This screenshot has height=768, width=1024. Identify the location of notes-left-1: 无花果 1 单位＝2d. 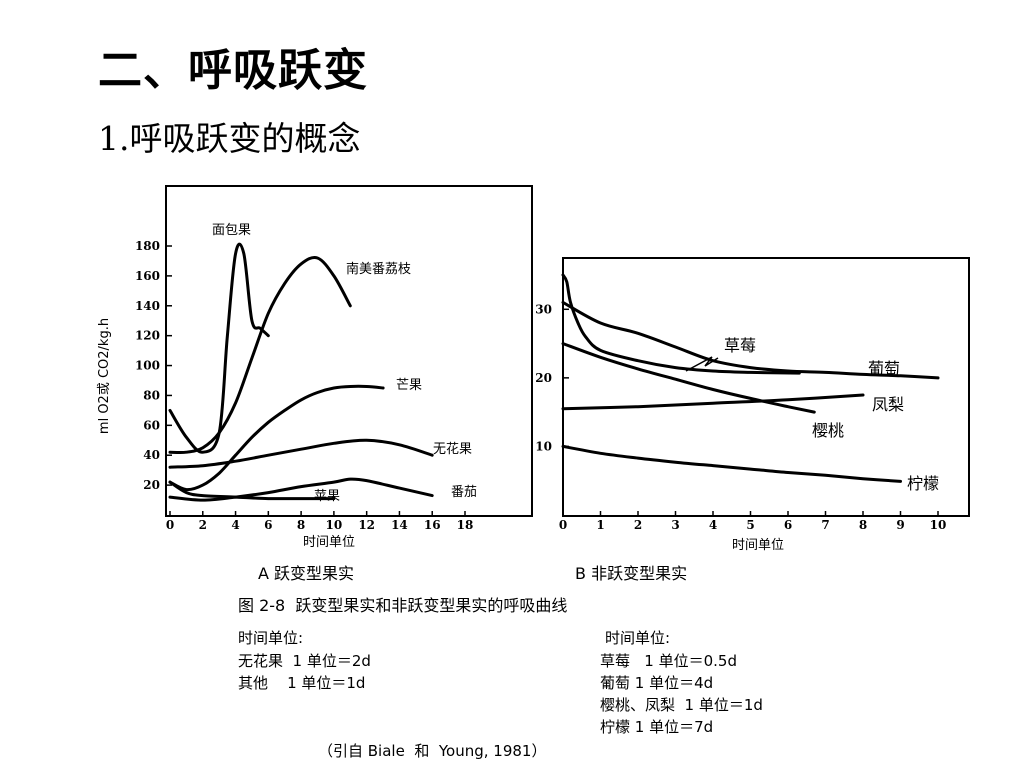
(304, 661).